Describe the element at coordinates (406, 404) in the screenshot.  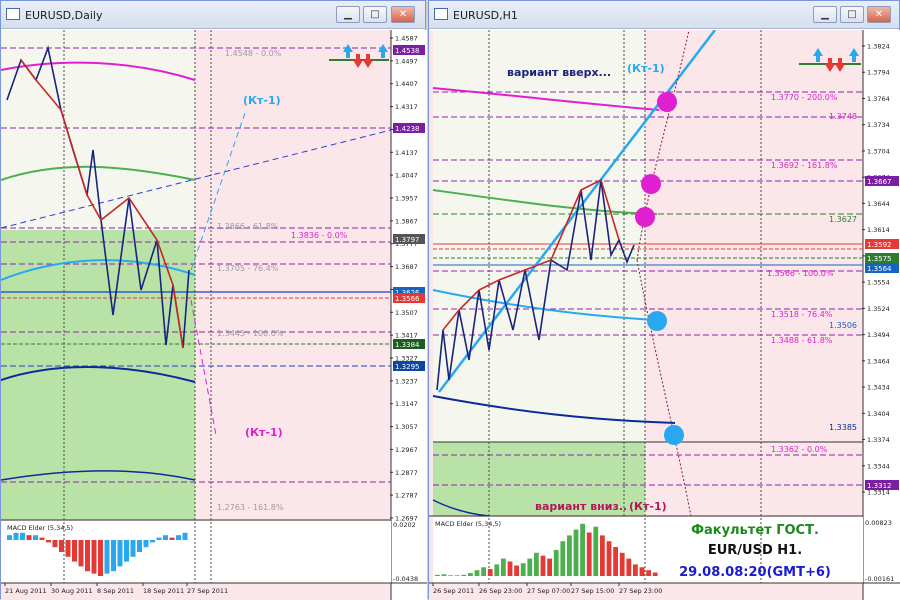
I see `price-tick-label: 1.3147` at that location.